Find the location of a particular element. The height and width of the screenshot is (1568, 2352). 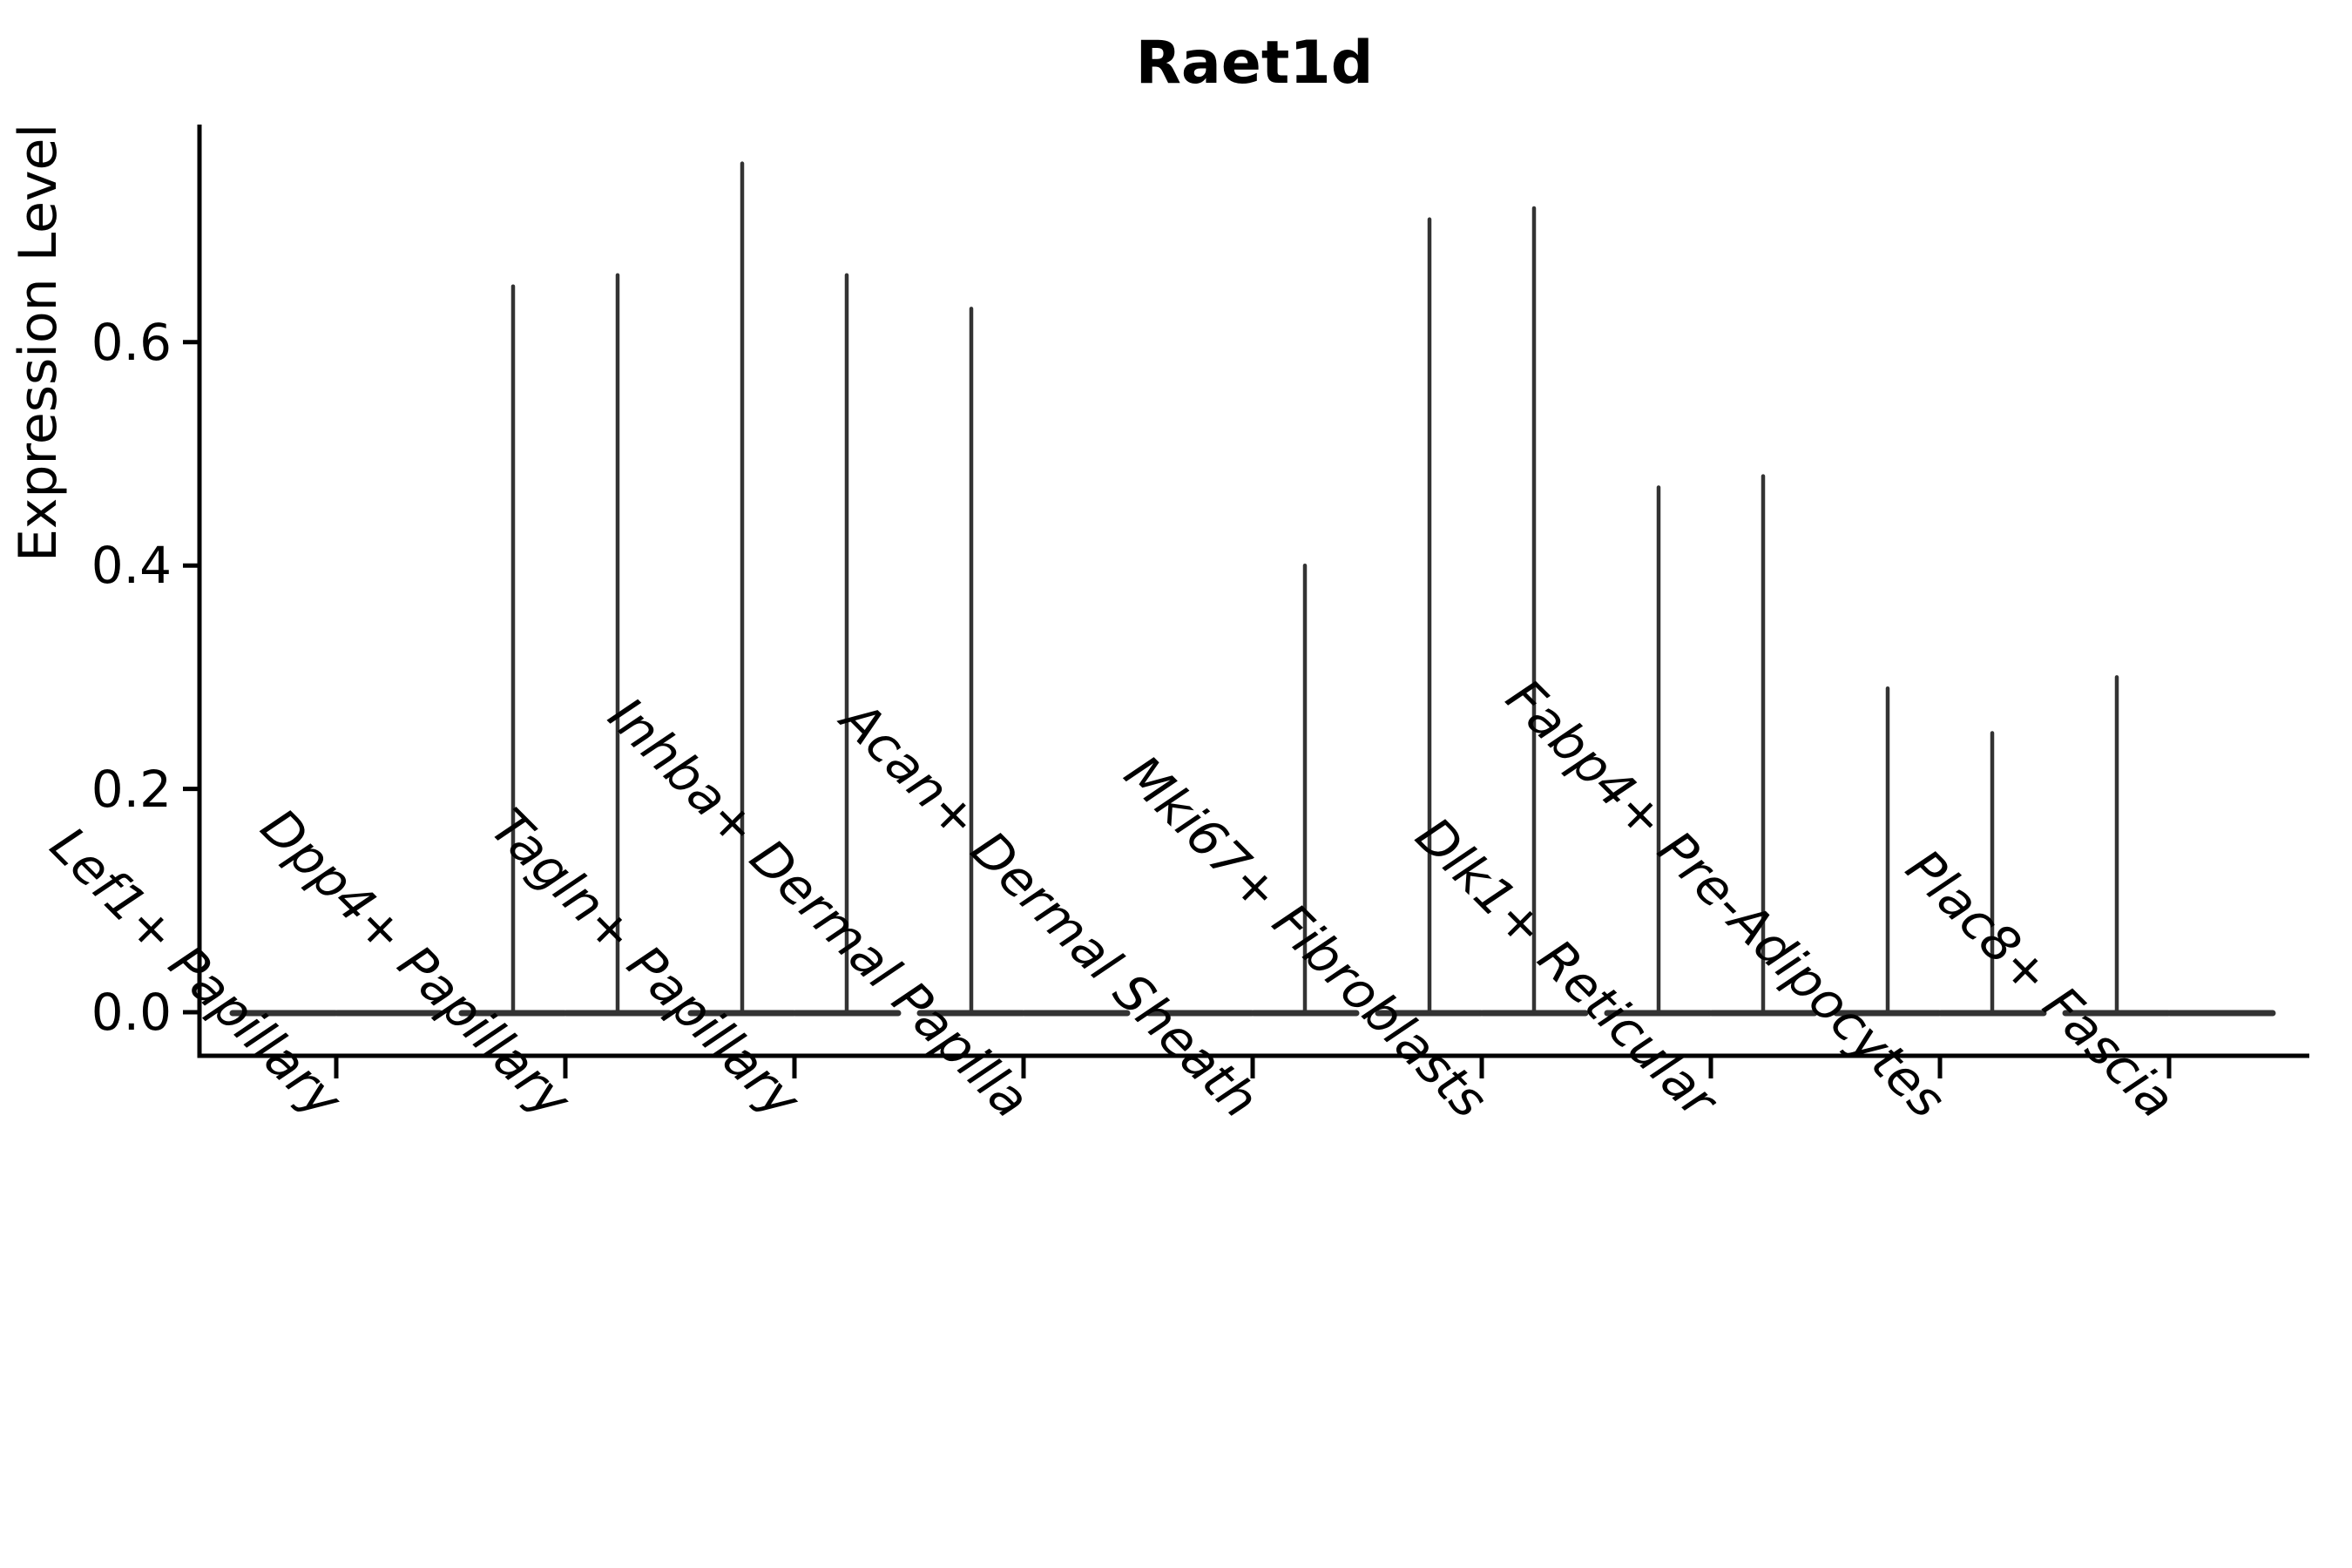

y-tick-label: 0.6 is located at coordinates (131, 342).